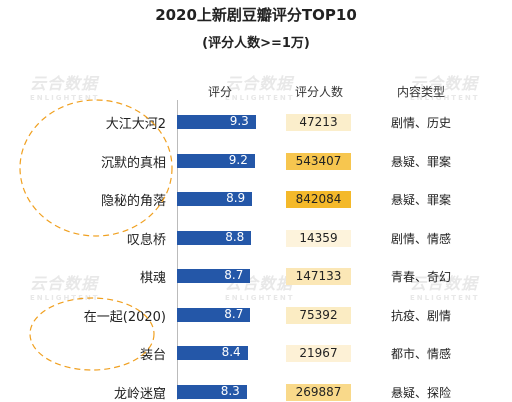 Image resolution: width=512 pixels, height=402 pixels. What do you see at coordinates (420, 277) in the screenshot?
I see `genre-cell: 青春、奇幻` at bounding box center [420, 277].